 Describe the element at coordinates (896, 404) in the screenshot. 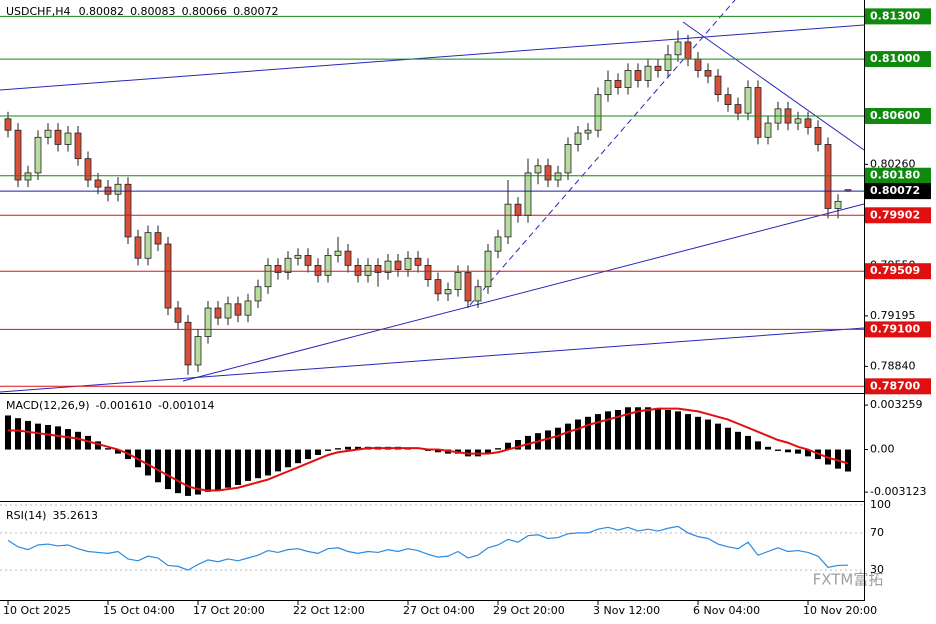

I see `y-tick-label: 0.003259` at that location.